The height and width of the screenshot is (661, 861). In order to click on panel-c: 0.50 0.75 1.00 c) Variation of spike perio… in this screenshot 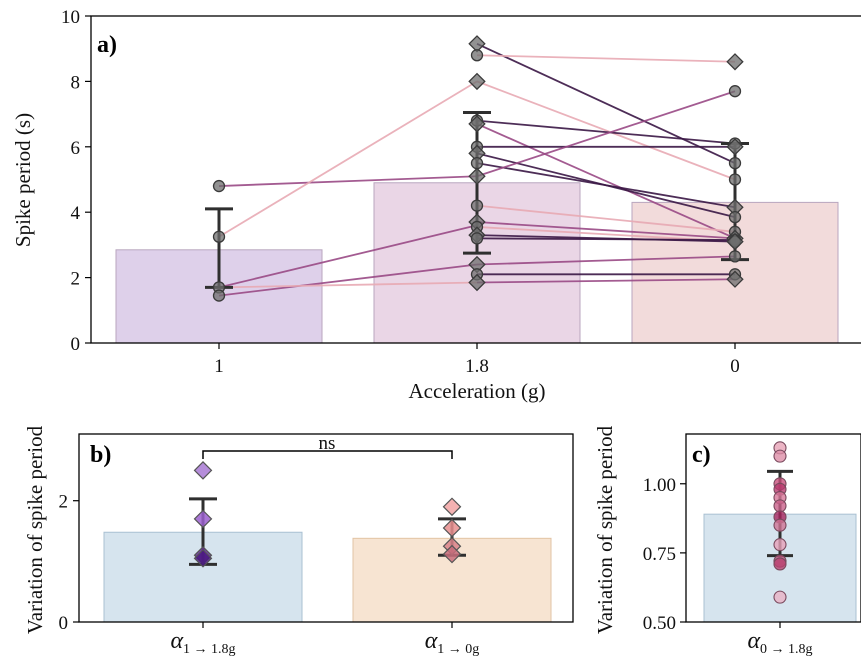, I will do `click(727, 541)`.